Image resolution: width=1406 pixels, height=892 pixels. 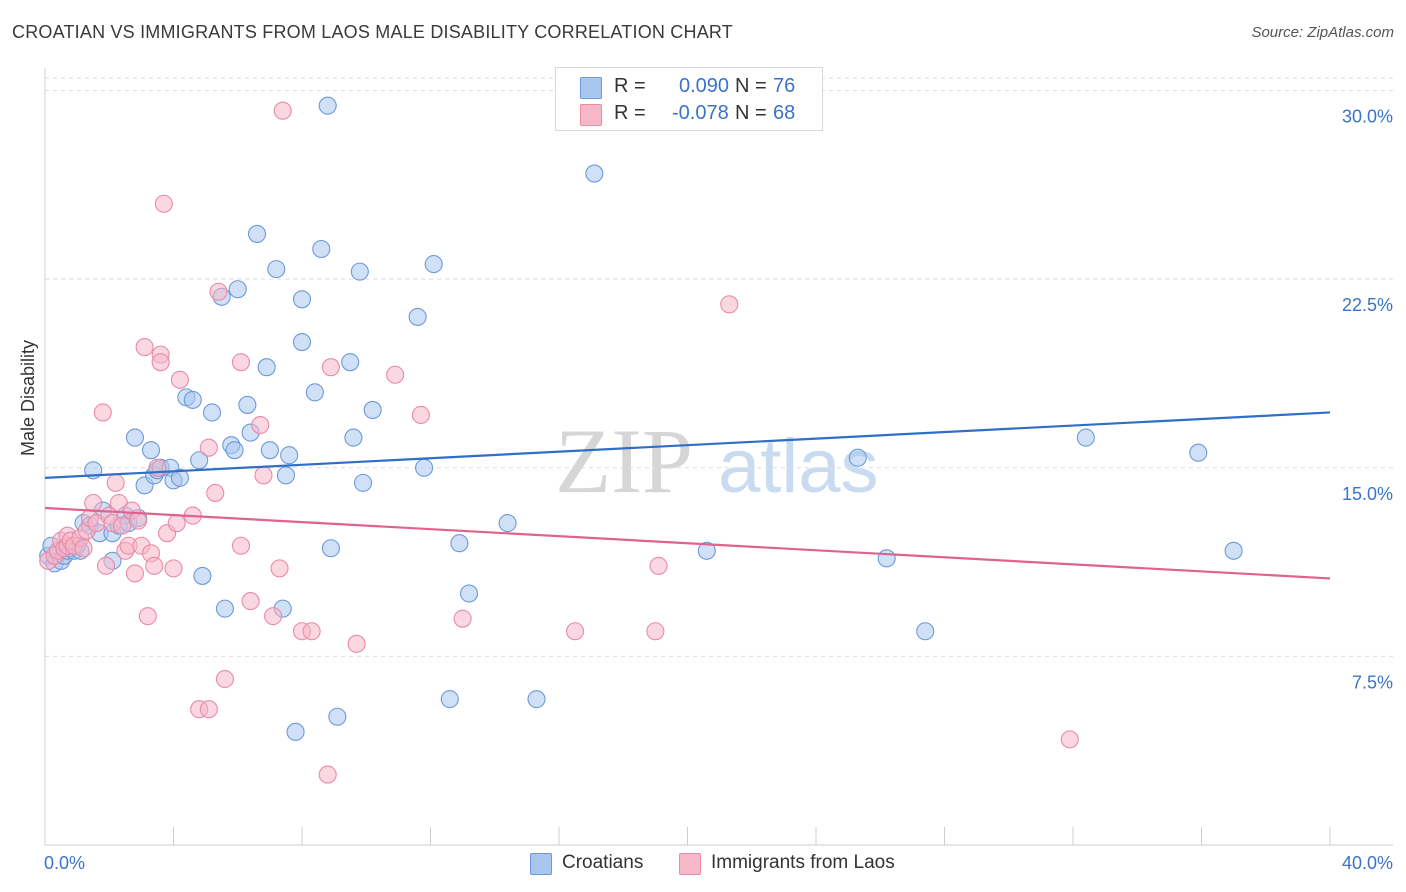 What do you see at coordinates (1322, 32) in the screenshot?
I see `source-credit: Source: ZipAtlas.com` at bounding box center [1322, 32].